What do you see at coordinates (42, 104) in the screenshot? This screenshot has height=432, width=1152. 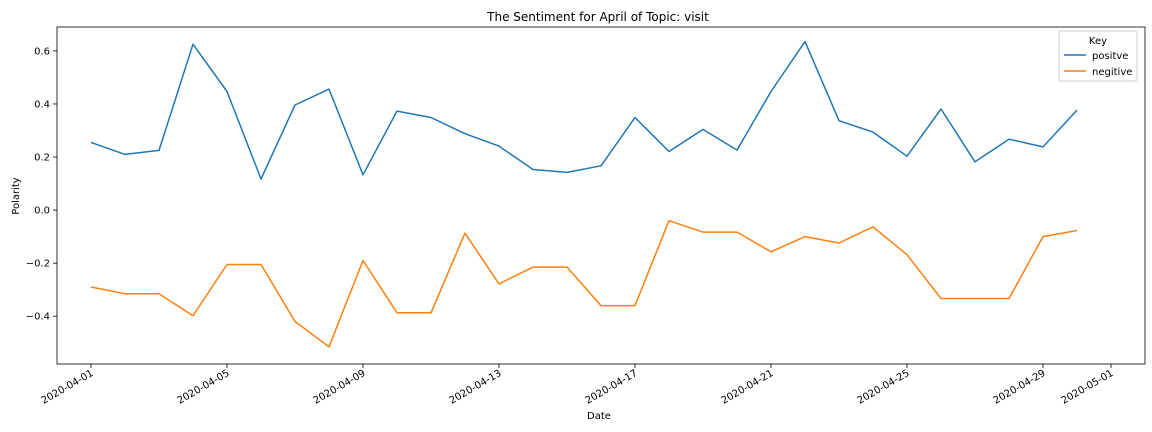 I see `y-tick-label: 0.4` at bounding box center [42, 104].